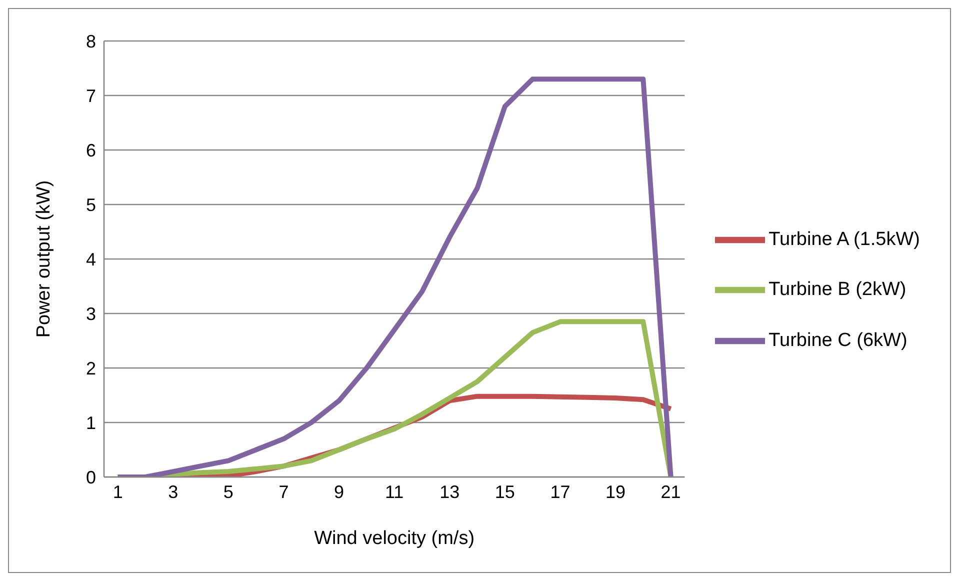  I want to click on y-axis-title: Power output (kW), so click(44, 259).